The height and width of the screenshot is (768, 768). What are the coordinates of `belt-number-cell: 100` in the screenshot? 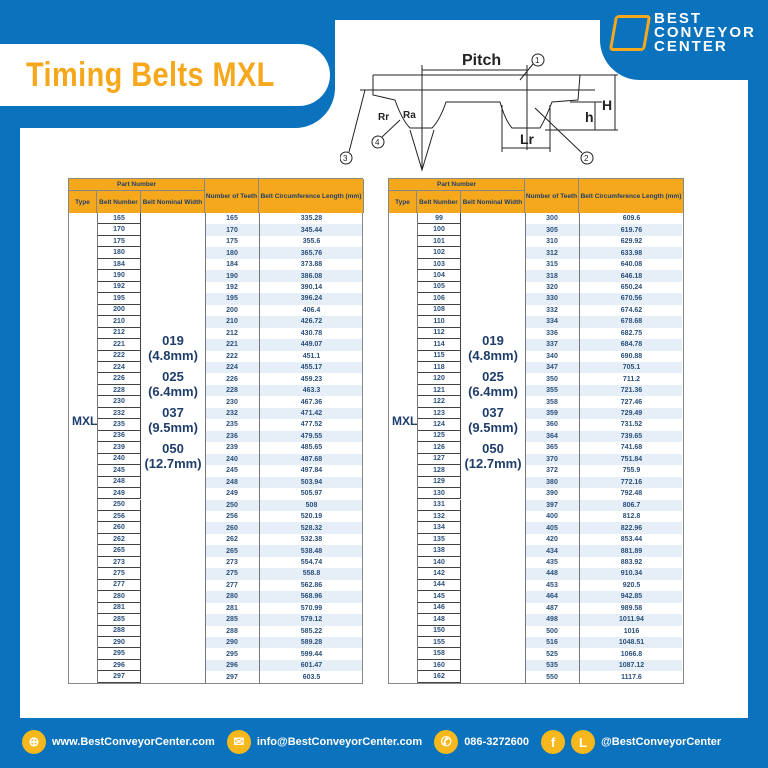 It's located at (439, 230).